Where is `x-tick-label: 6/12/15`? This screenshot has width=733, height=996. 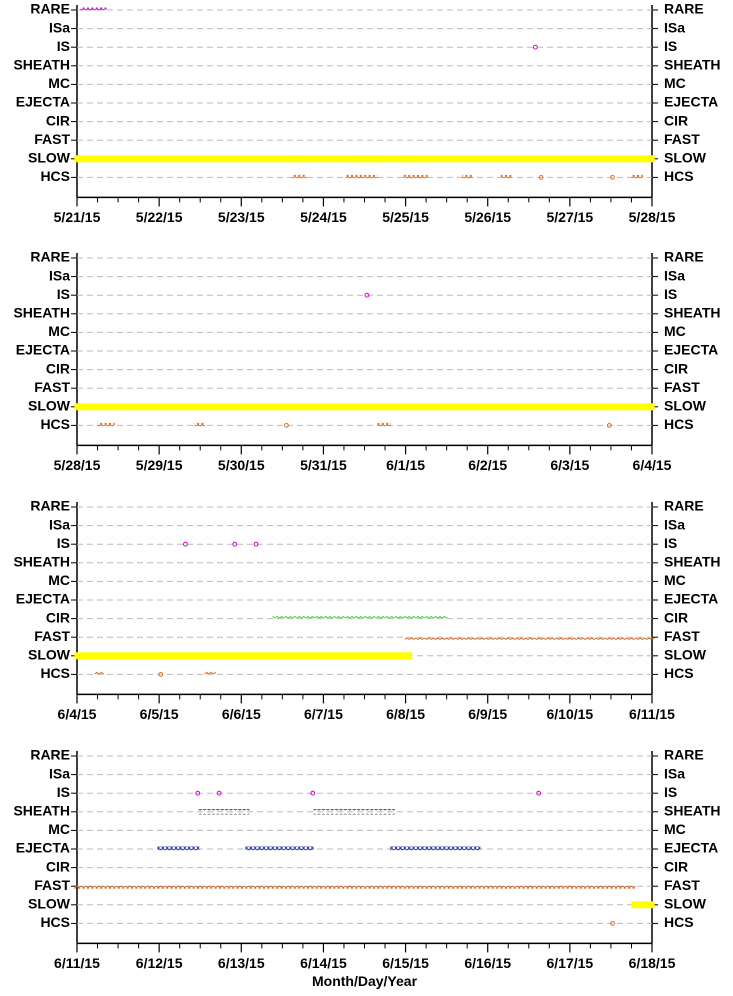 x-tick-label: 6/12/15 is located at coordinates (159, 963).